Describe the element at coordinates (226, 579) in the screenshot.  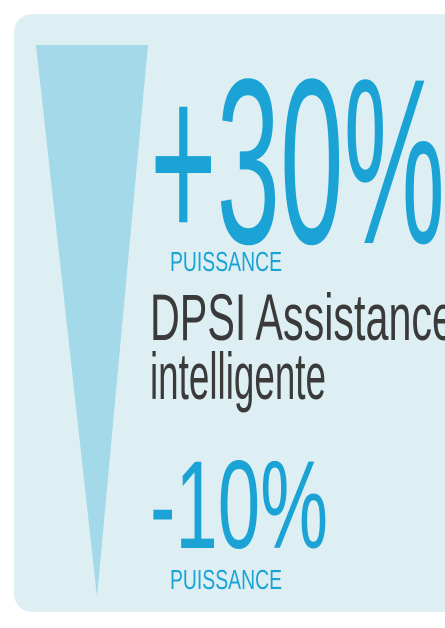
I see `bottom-caption: PUISSANCE` at that location.